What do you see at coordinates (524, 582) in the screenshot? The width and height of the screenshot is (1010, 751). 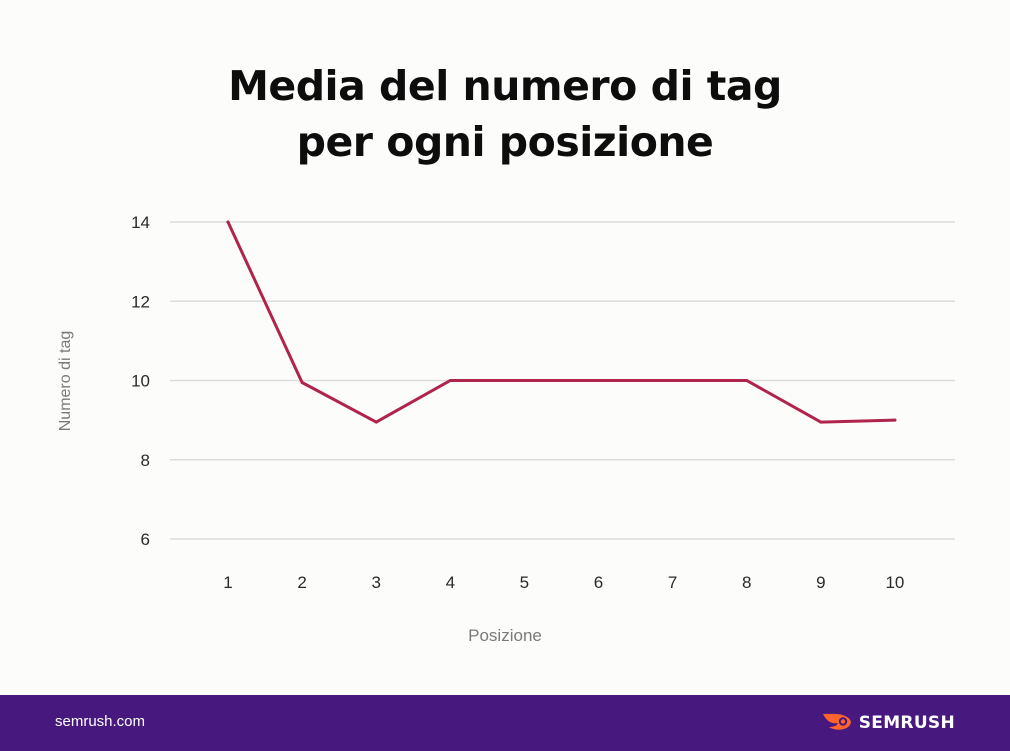 I see `x-tick-label: 5` at bounding box center [524, 582].